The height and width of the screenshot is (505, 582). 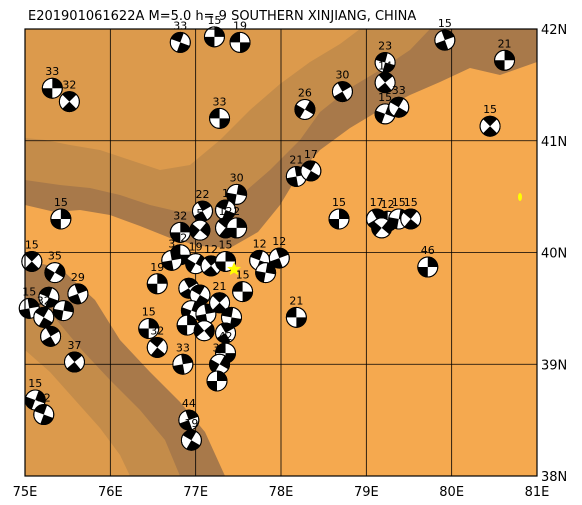 What do you see at coordinates (281, 492) in the screenshot?
I see `longitude-labels: 75E 76E 77E 78E 79E 80E 81E` at bounding box center [281, 492].